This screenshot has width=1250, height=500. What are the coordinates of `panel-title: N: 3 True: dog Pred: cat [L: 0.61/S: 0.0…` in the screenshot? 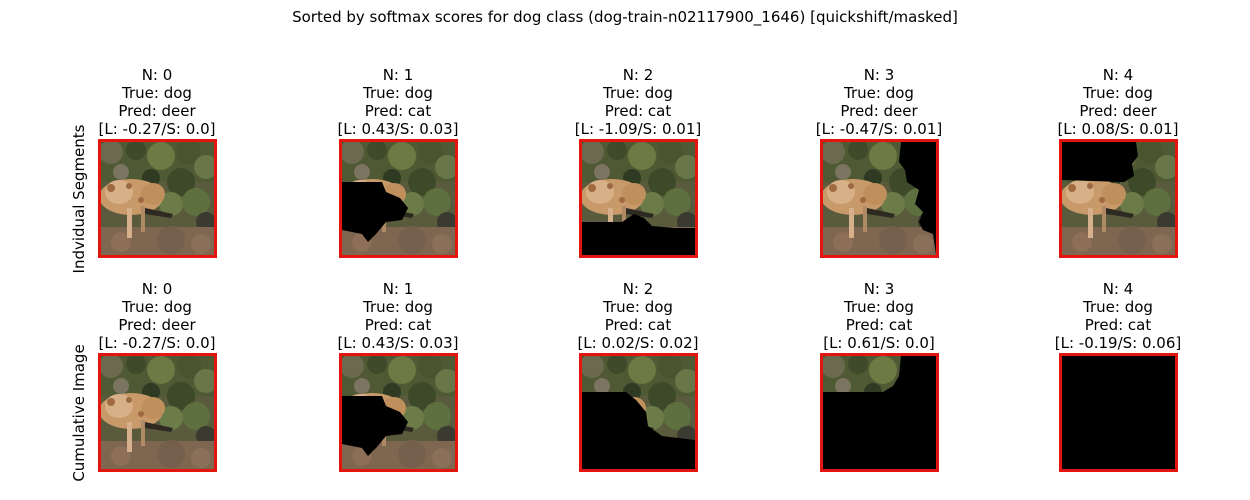 It's located at (879, 316).